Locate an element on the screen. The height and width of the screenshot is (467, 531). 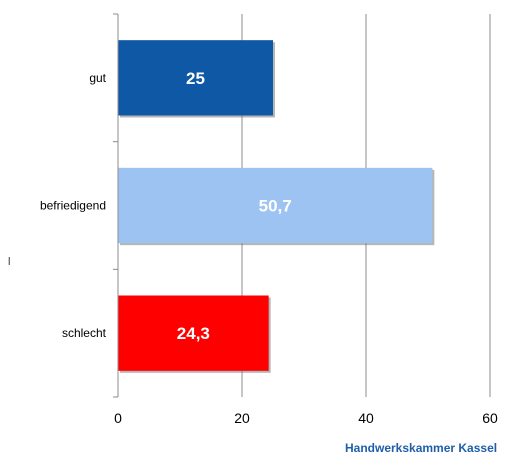
source-credit: Handwerkskammer Kassel is located at coordinates (421, 448).